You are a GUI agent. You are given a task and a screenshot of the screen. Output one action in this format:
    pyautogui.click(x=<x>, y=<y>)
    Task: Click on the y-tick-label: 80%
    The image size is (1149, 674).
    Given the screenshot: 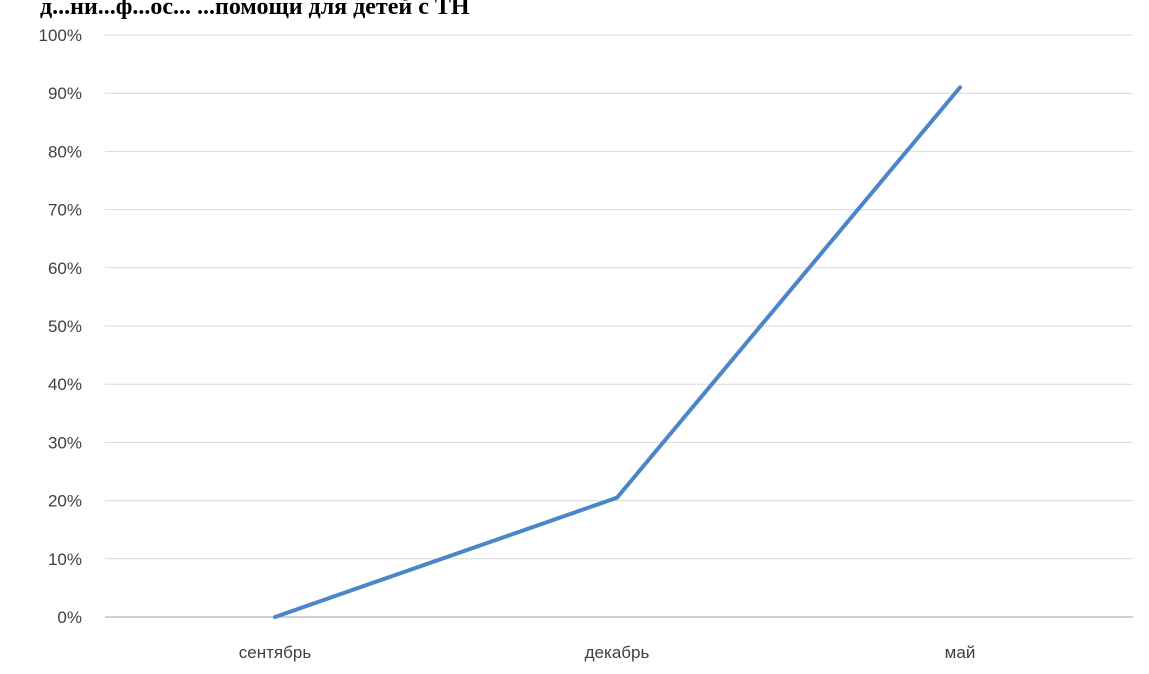 What is the action you would take?
    pyautogui.click(x=65, y=151)
    